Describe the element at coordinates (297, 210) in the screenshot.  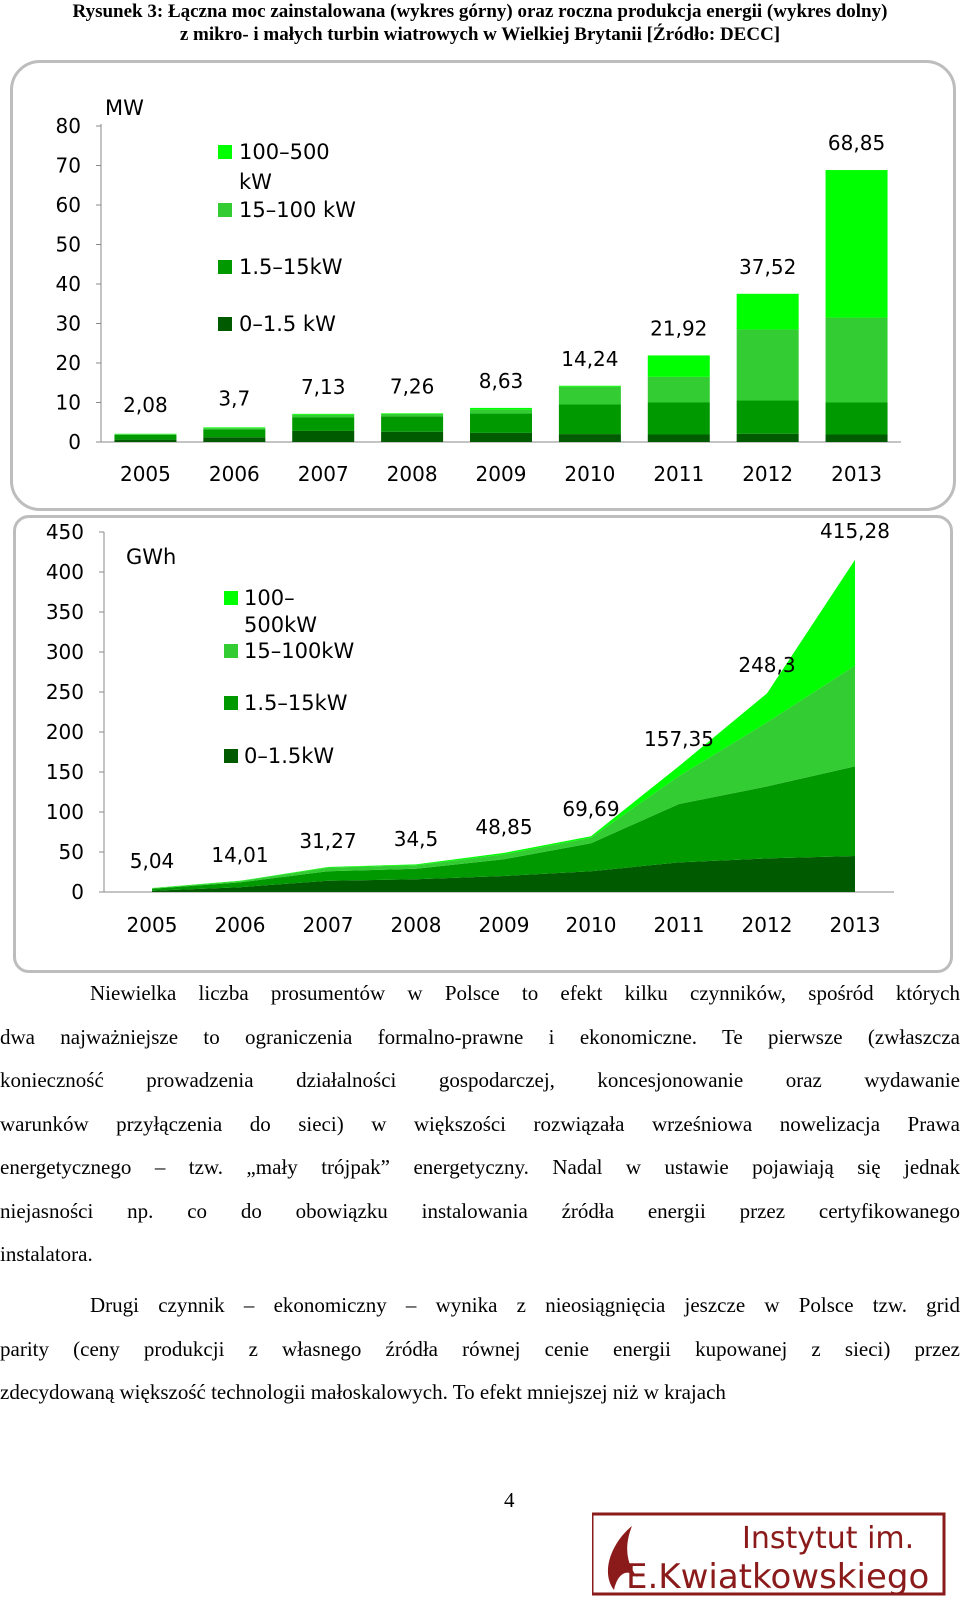
I see `legend-label: 15–100 kW` at that location.